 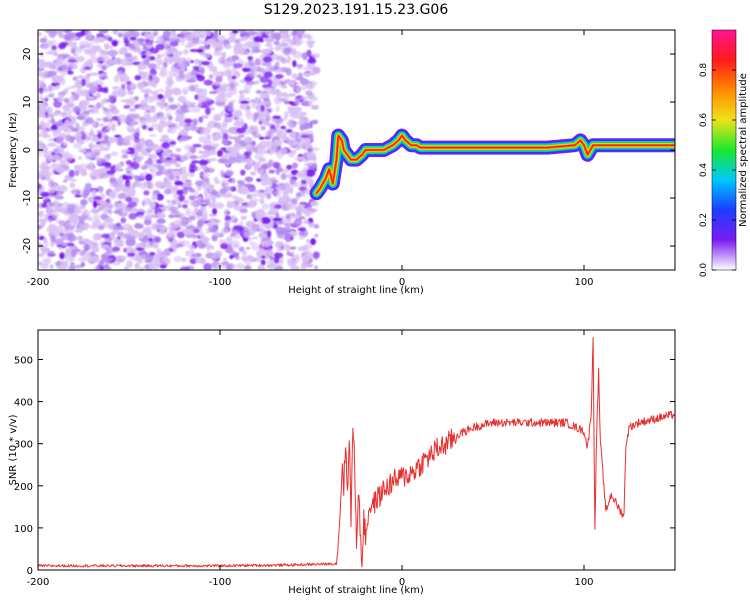 I want to click on spectrogram-y-tick-label: 20, so click(x=27, y=54).